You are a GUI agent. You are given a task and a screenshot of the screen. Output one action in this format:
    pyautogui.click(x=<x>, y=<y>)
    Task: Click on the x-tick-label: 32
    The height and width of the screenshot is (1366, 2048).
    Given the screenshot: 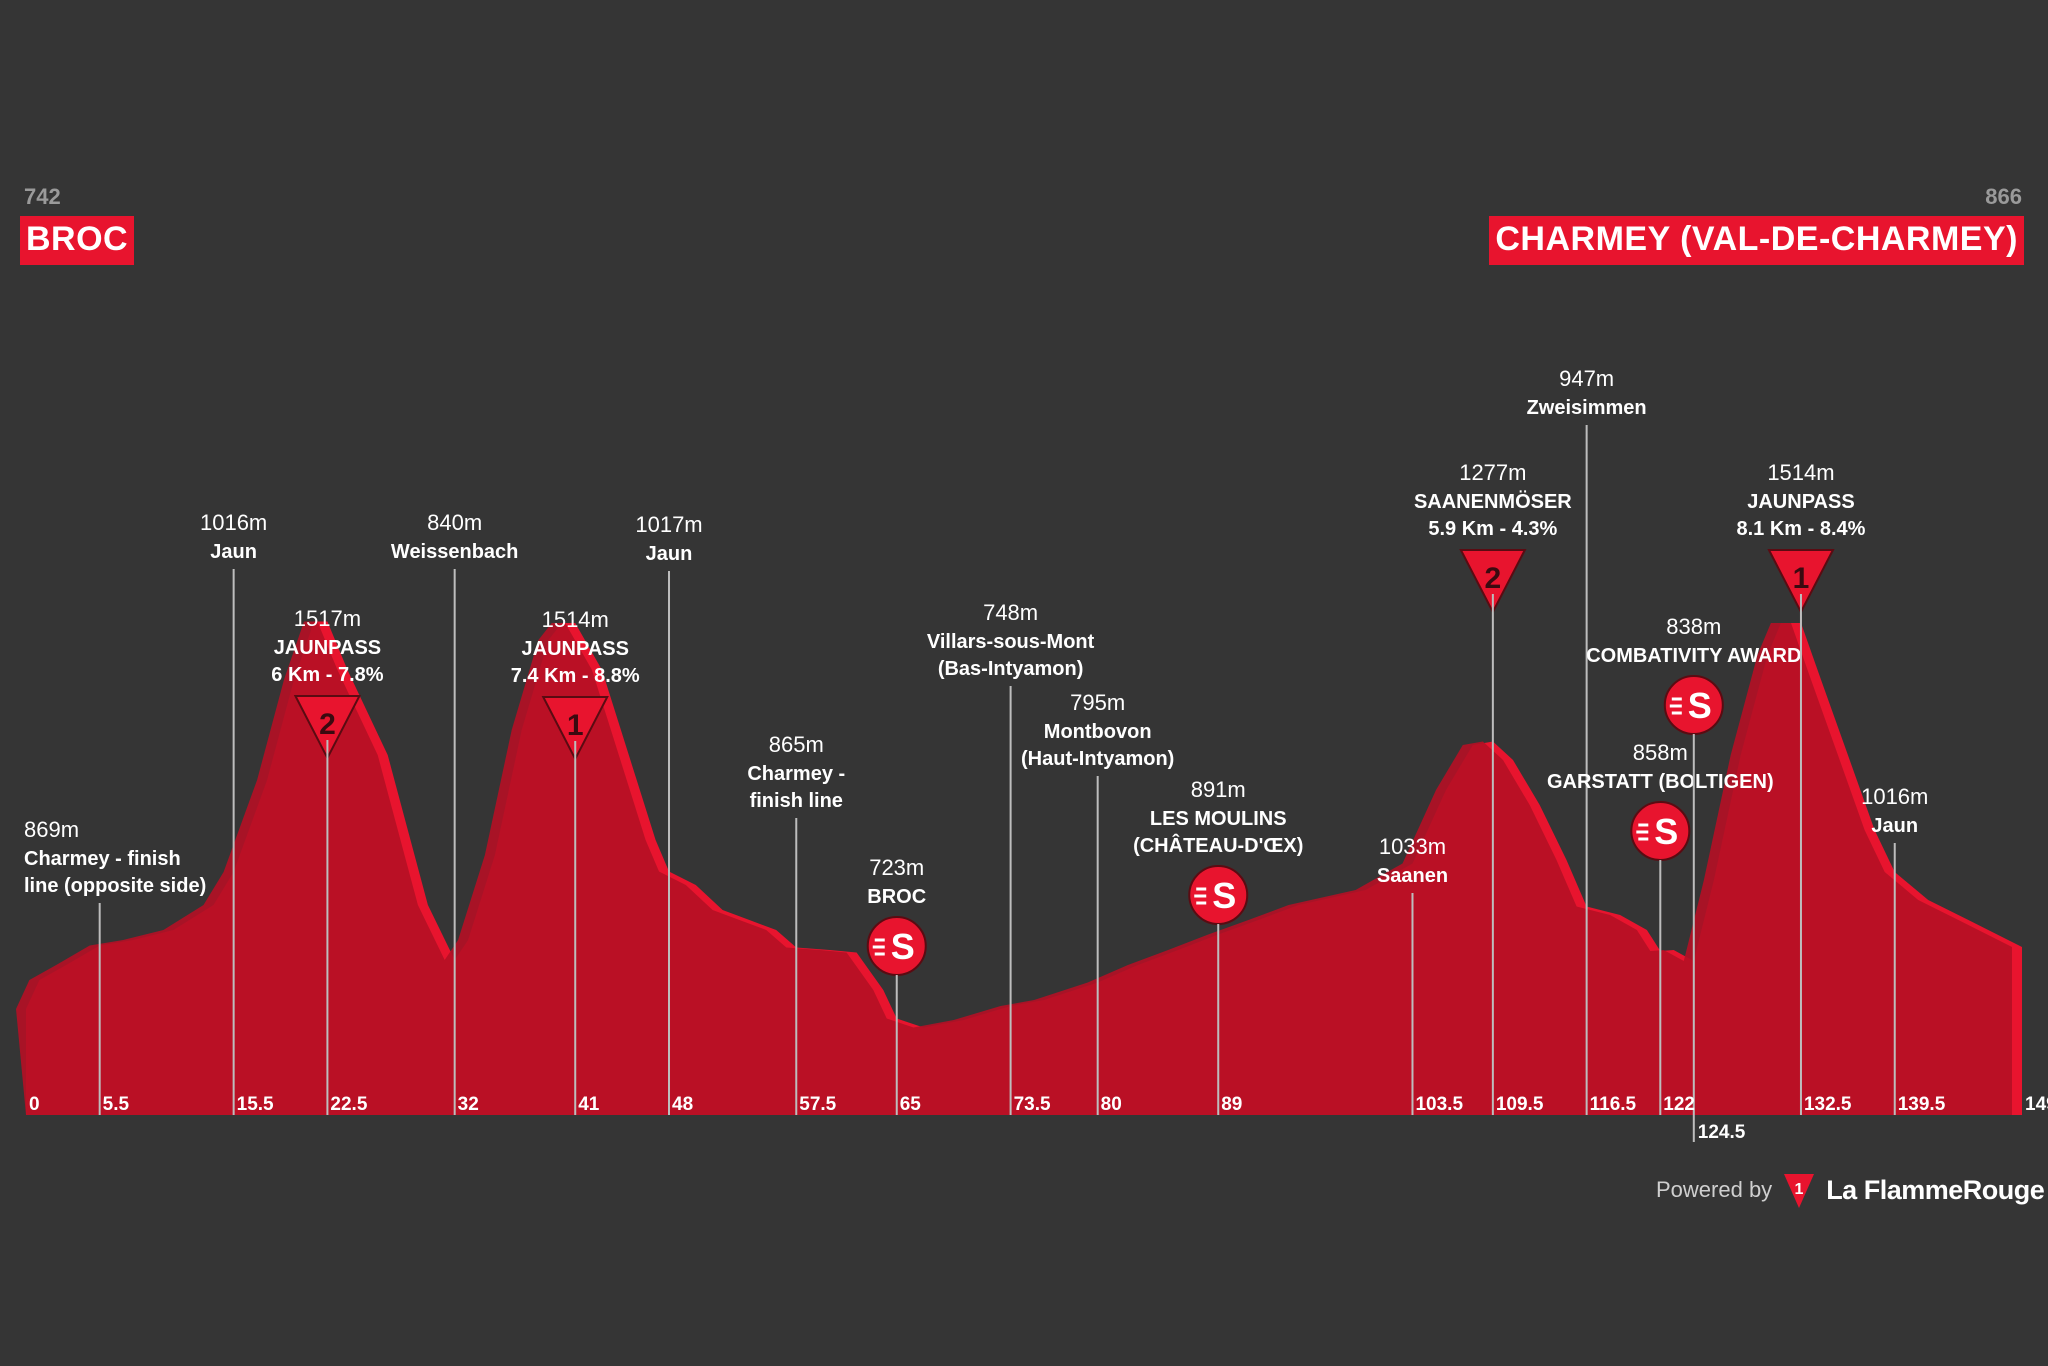 What is the action you would take?
    pyautogui.click(x=468, y=1104)
    